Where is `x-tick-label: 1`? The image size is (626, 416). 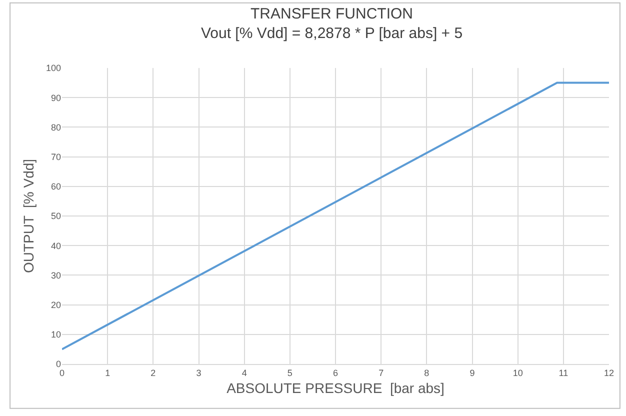 x-tick-label: 1 is located at coordinates (107, 373).